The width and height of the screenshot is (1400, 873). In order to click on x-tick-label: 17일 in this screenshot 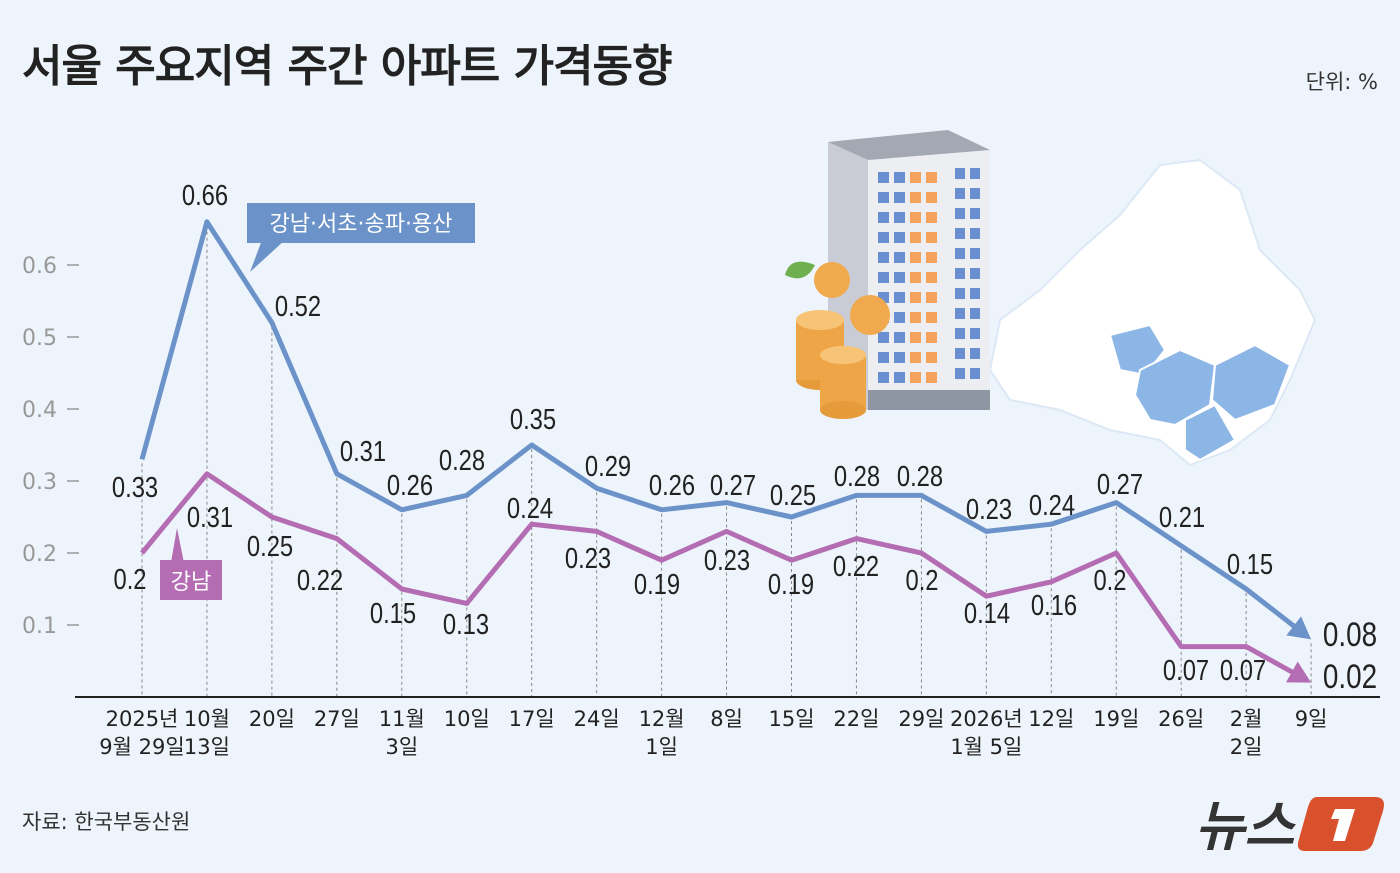, I will do `click(532, 719)`.